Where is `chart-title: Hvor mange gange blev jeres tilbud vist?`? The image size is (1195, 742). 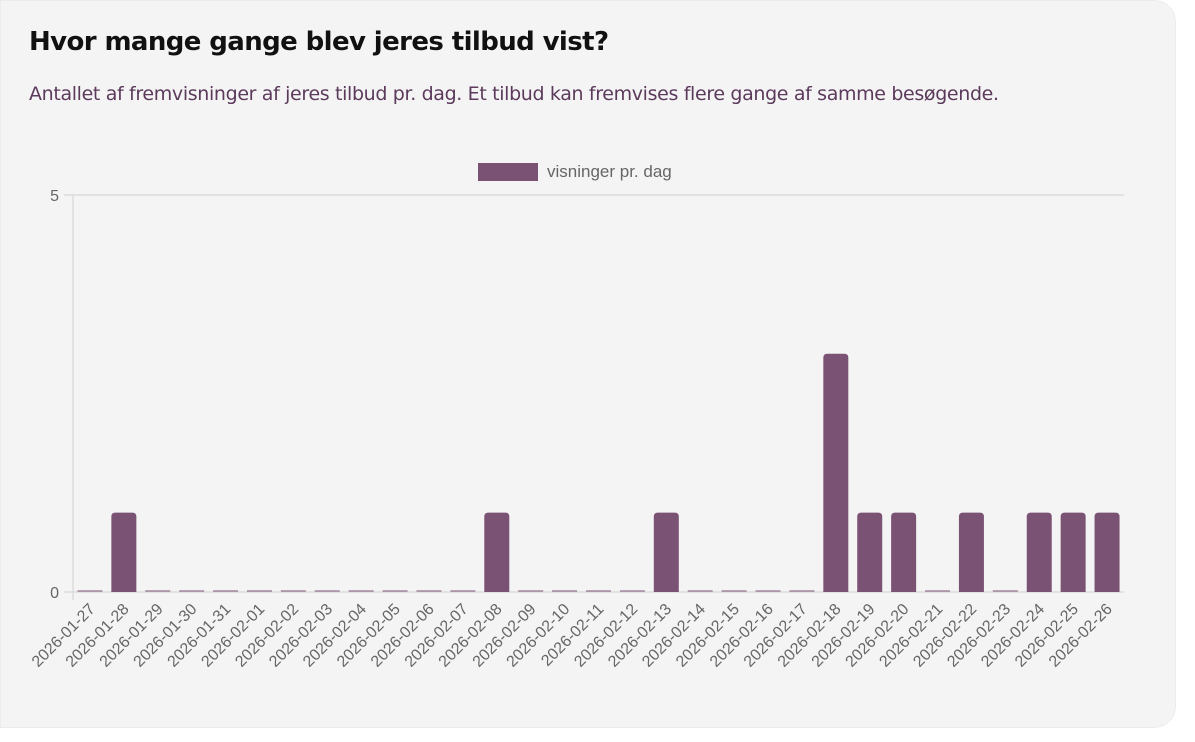
chart-title: Hvor mange gange blev jeres tilbud vist? is located at coordinates (319, 42).